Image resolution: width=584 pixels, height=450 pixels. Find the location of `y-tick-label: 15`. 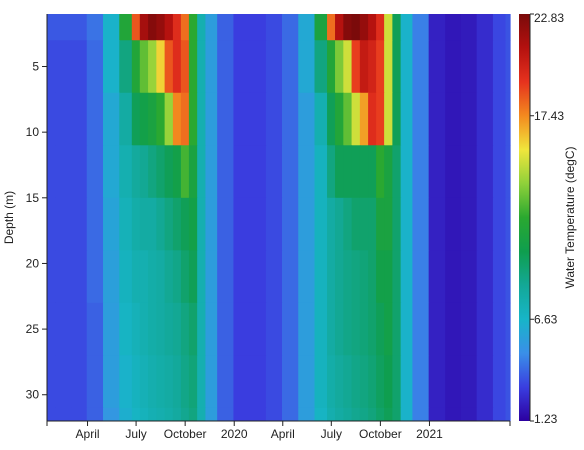

y-tick-label: 15 is located at coordinates (33, 198).